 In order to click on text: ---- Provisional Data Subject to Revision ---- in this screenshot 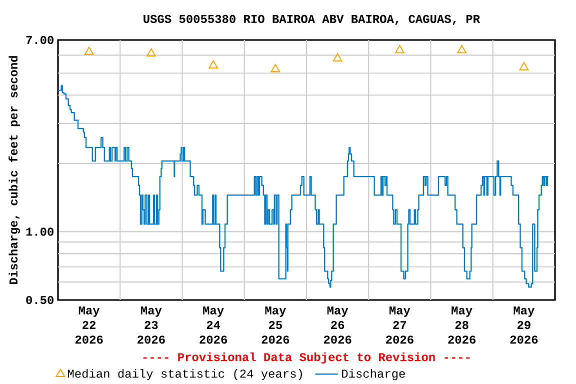, I will do `click(306, 358)`.